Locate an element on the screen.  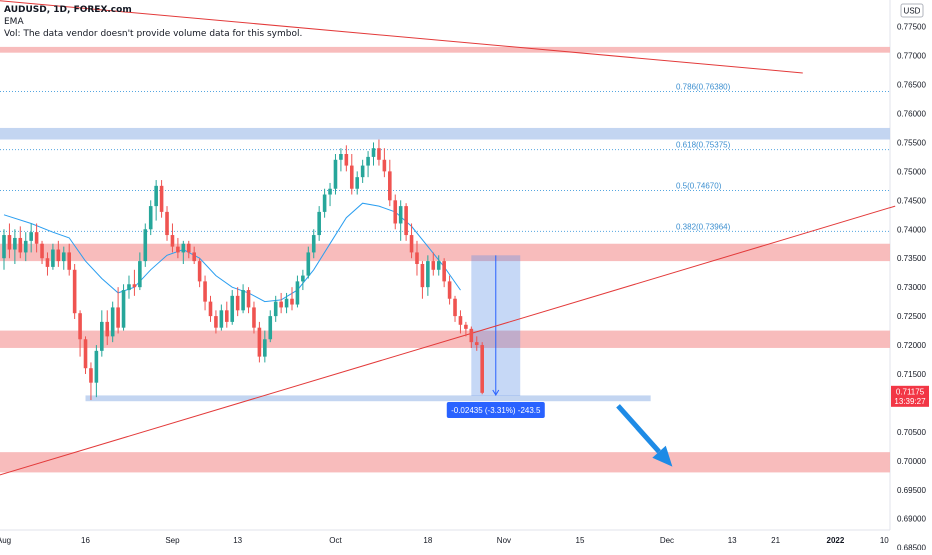
ema-line is located at coordinates (232, 252).